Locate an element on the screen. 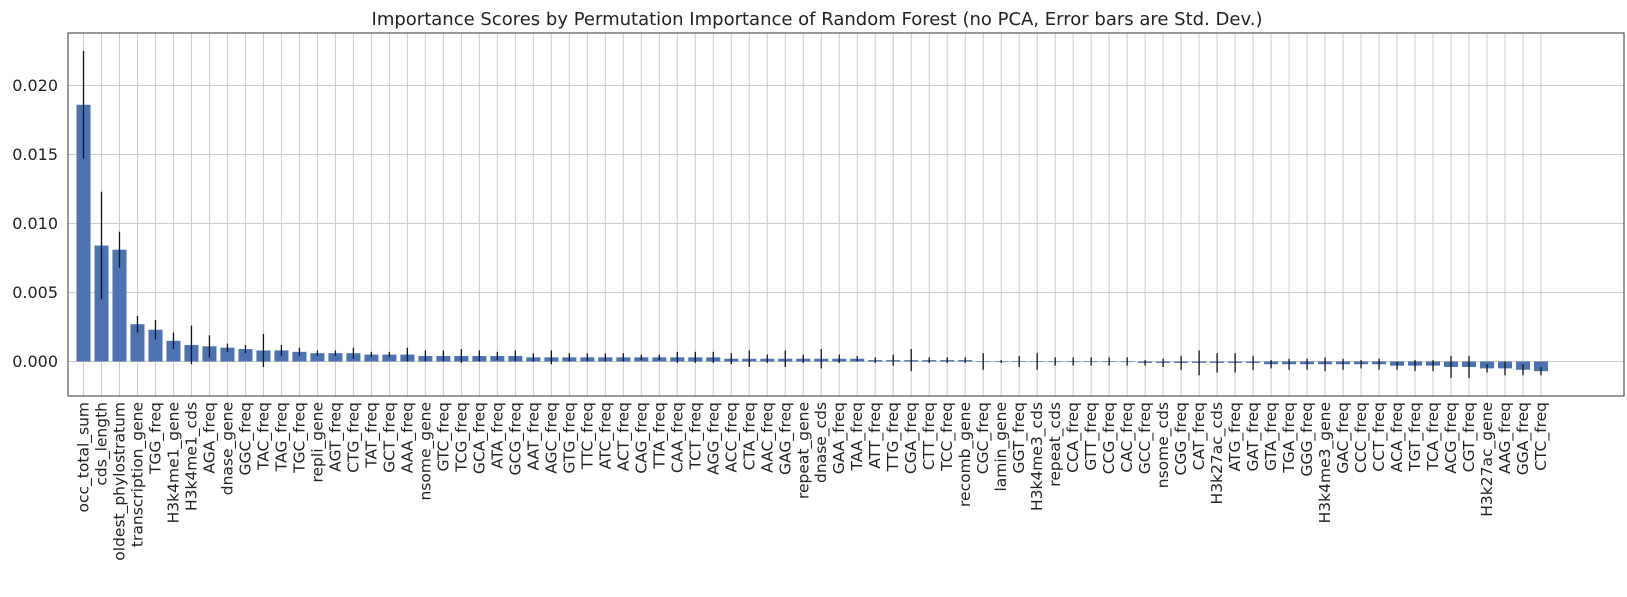 The image size is (1627, 597). bar-cds_length is located at coordinates (101, 303).